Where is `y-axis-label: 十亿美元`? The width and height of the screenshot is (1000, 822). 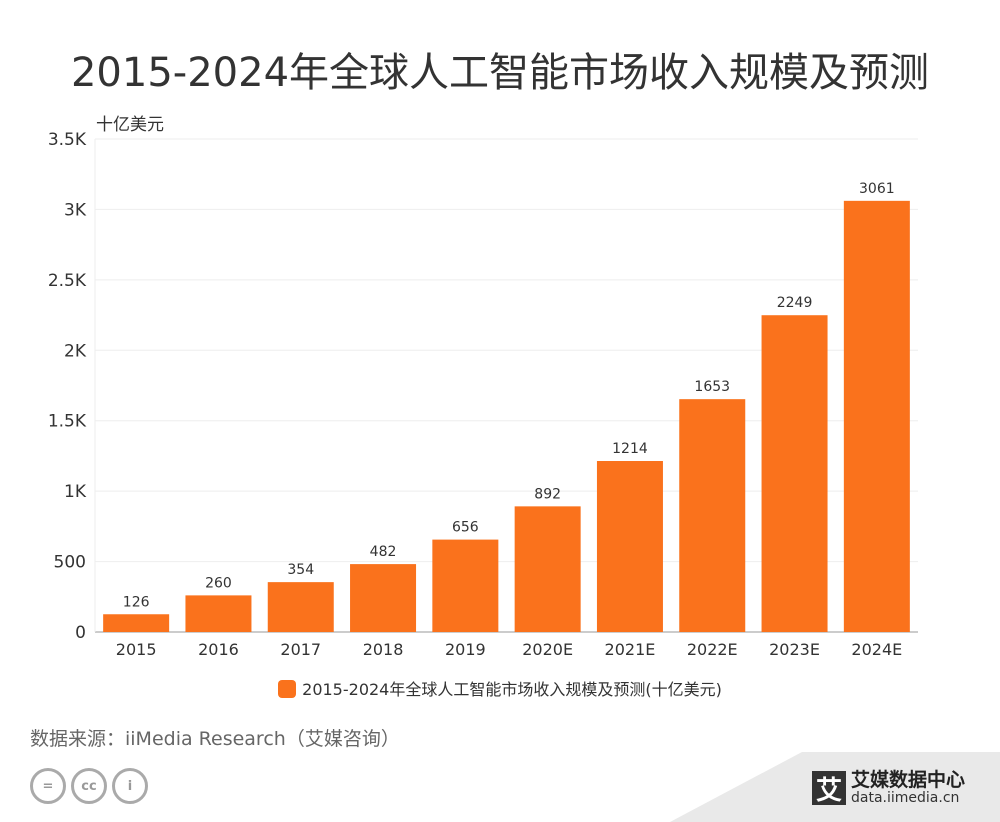
y-axis-label: 十亿美元 is located at coordinates (130, 125).